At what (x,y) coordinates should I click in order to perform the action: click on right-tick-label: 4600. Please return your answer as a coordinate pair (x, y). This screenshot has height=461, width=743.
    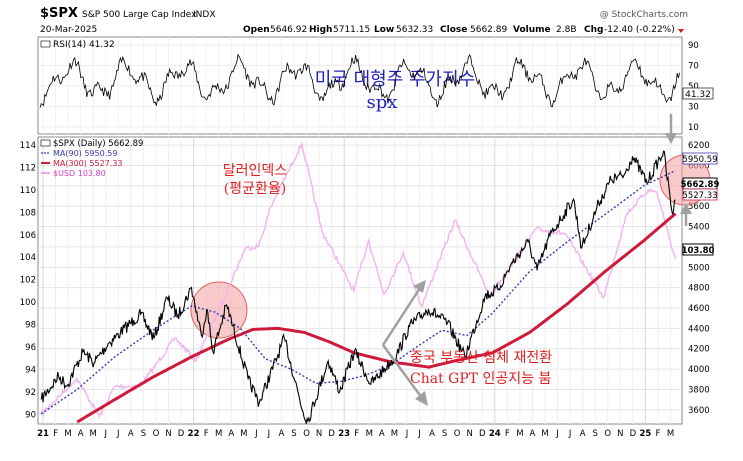
    Looking at the image, I should click on (699, 309).